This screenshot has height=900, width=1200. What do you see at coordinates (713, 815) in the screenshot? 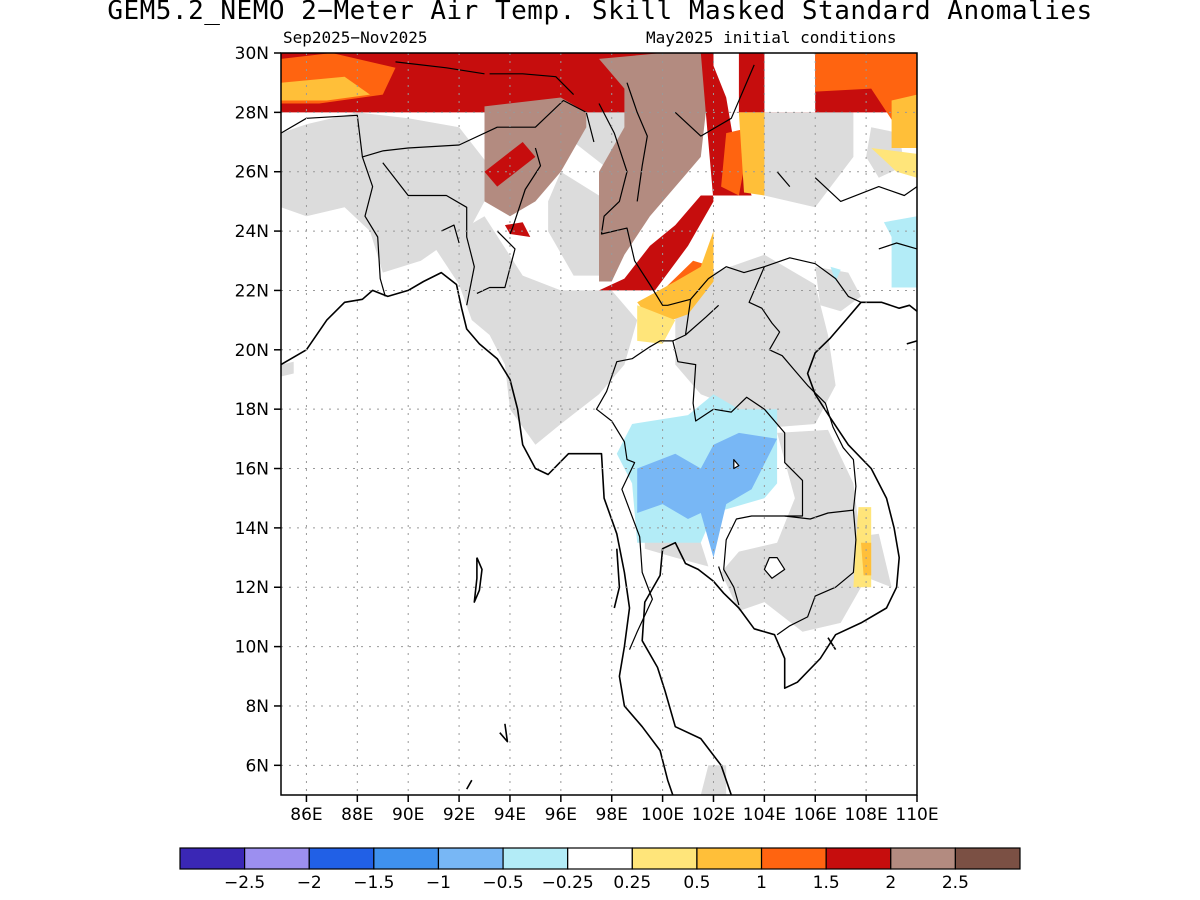
I see `lon-tick-label: 102E` at bounding box center [713, 815].